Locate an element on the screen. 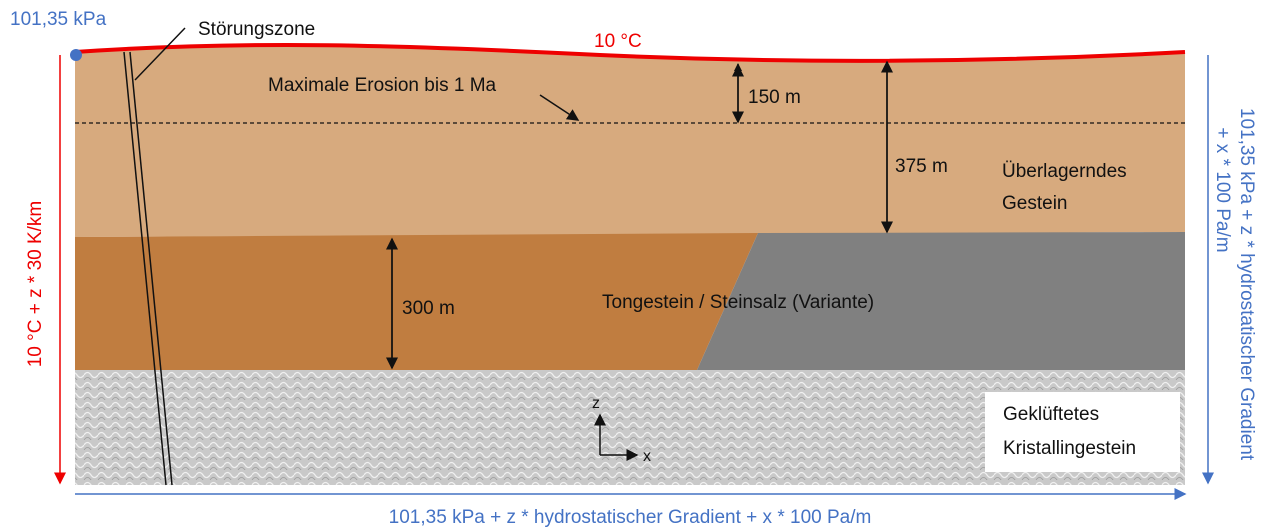 Image resolution: width=1277 pixels, height=531 pixels. erosion-label: Maximale Erosion bis 1 Ma is located at coordinates (382, 85).